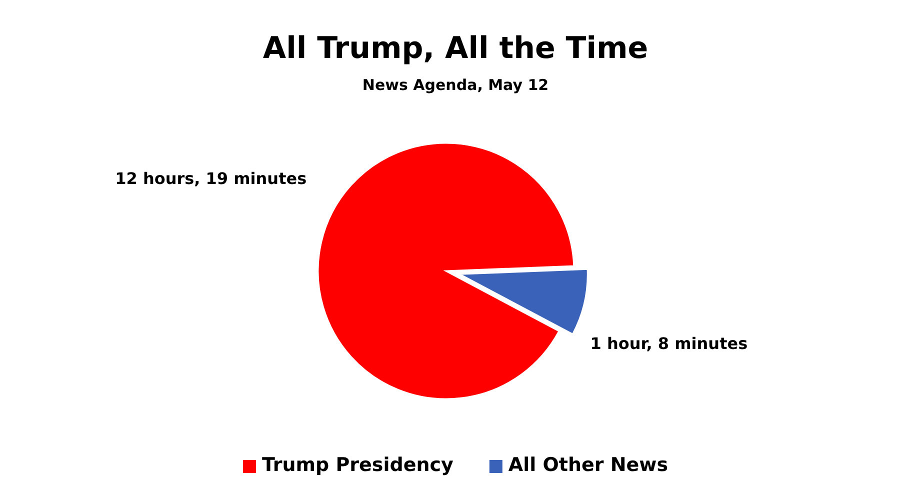 This screenshot has width=911, height=492. What do you see at coordinates (455, 48) in the screenshot?
I see `chart-title: All Trump, All the Time` at bounding box center [455, 48].